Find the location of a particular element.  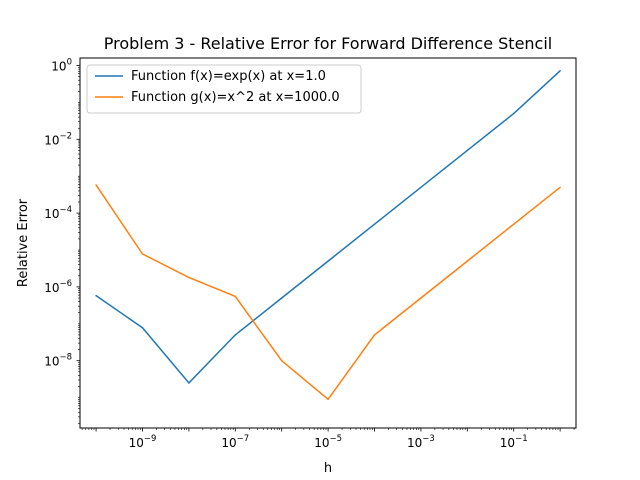

legend-label-f: Function f(x)=exp(x) at x=1.0 is located at coordinates (228, 76).